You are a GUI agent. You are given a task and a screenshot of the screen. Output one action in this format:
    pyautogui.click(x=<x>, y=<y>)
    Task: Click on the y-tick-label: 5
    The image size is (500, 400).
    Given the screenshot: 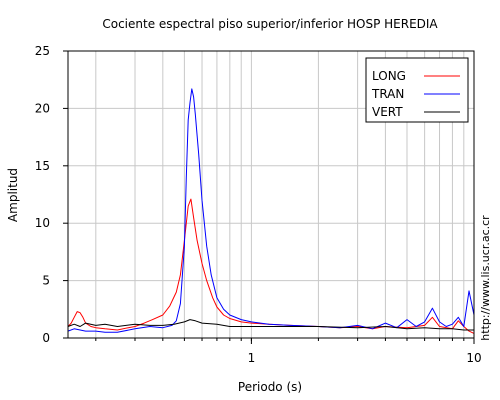 What is the action you would take?
    pyautogui.click(x=46, y=281)
    